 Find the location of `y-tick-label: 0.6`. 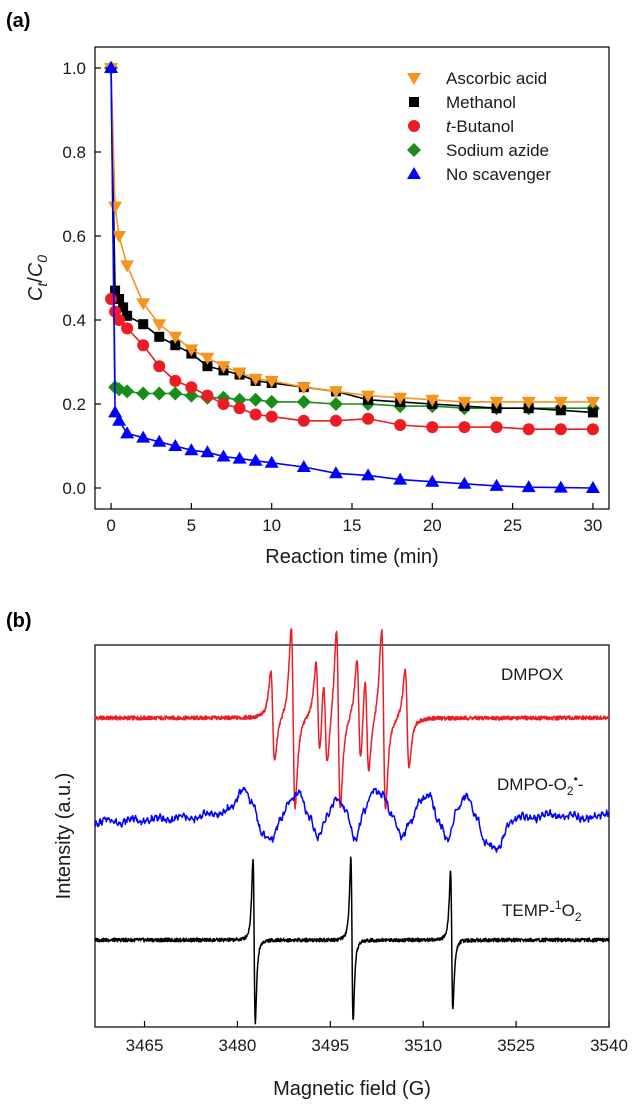

y-tick-label: 0.6 is located at coordinates (74, 236).